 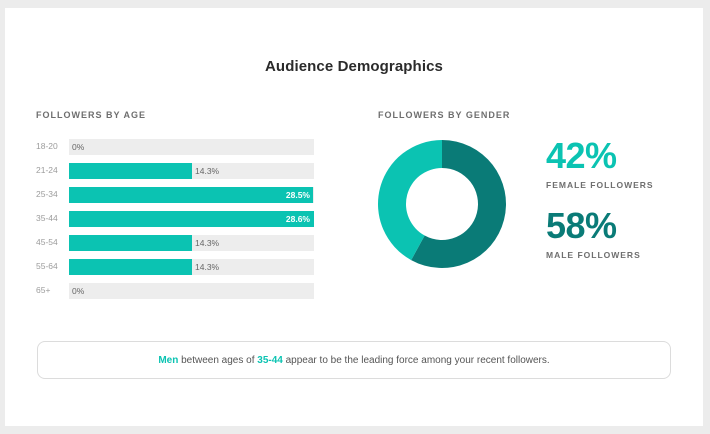 I want to click on age-range-label: 65+, so click(x=43, y=290).